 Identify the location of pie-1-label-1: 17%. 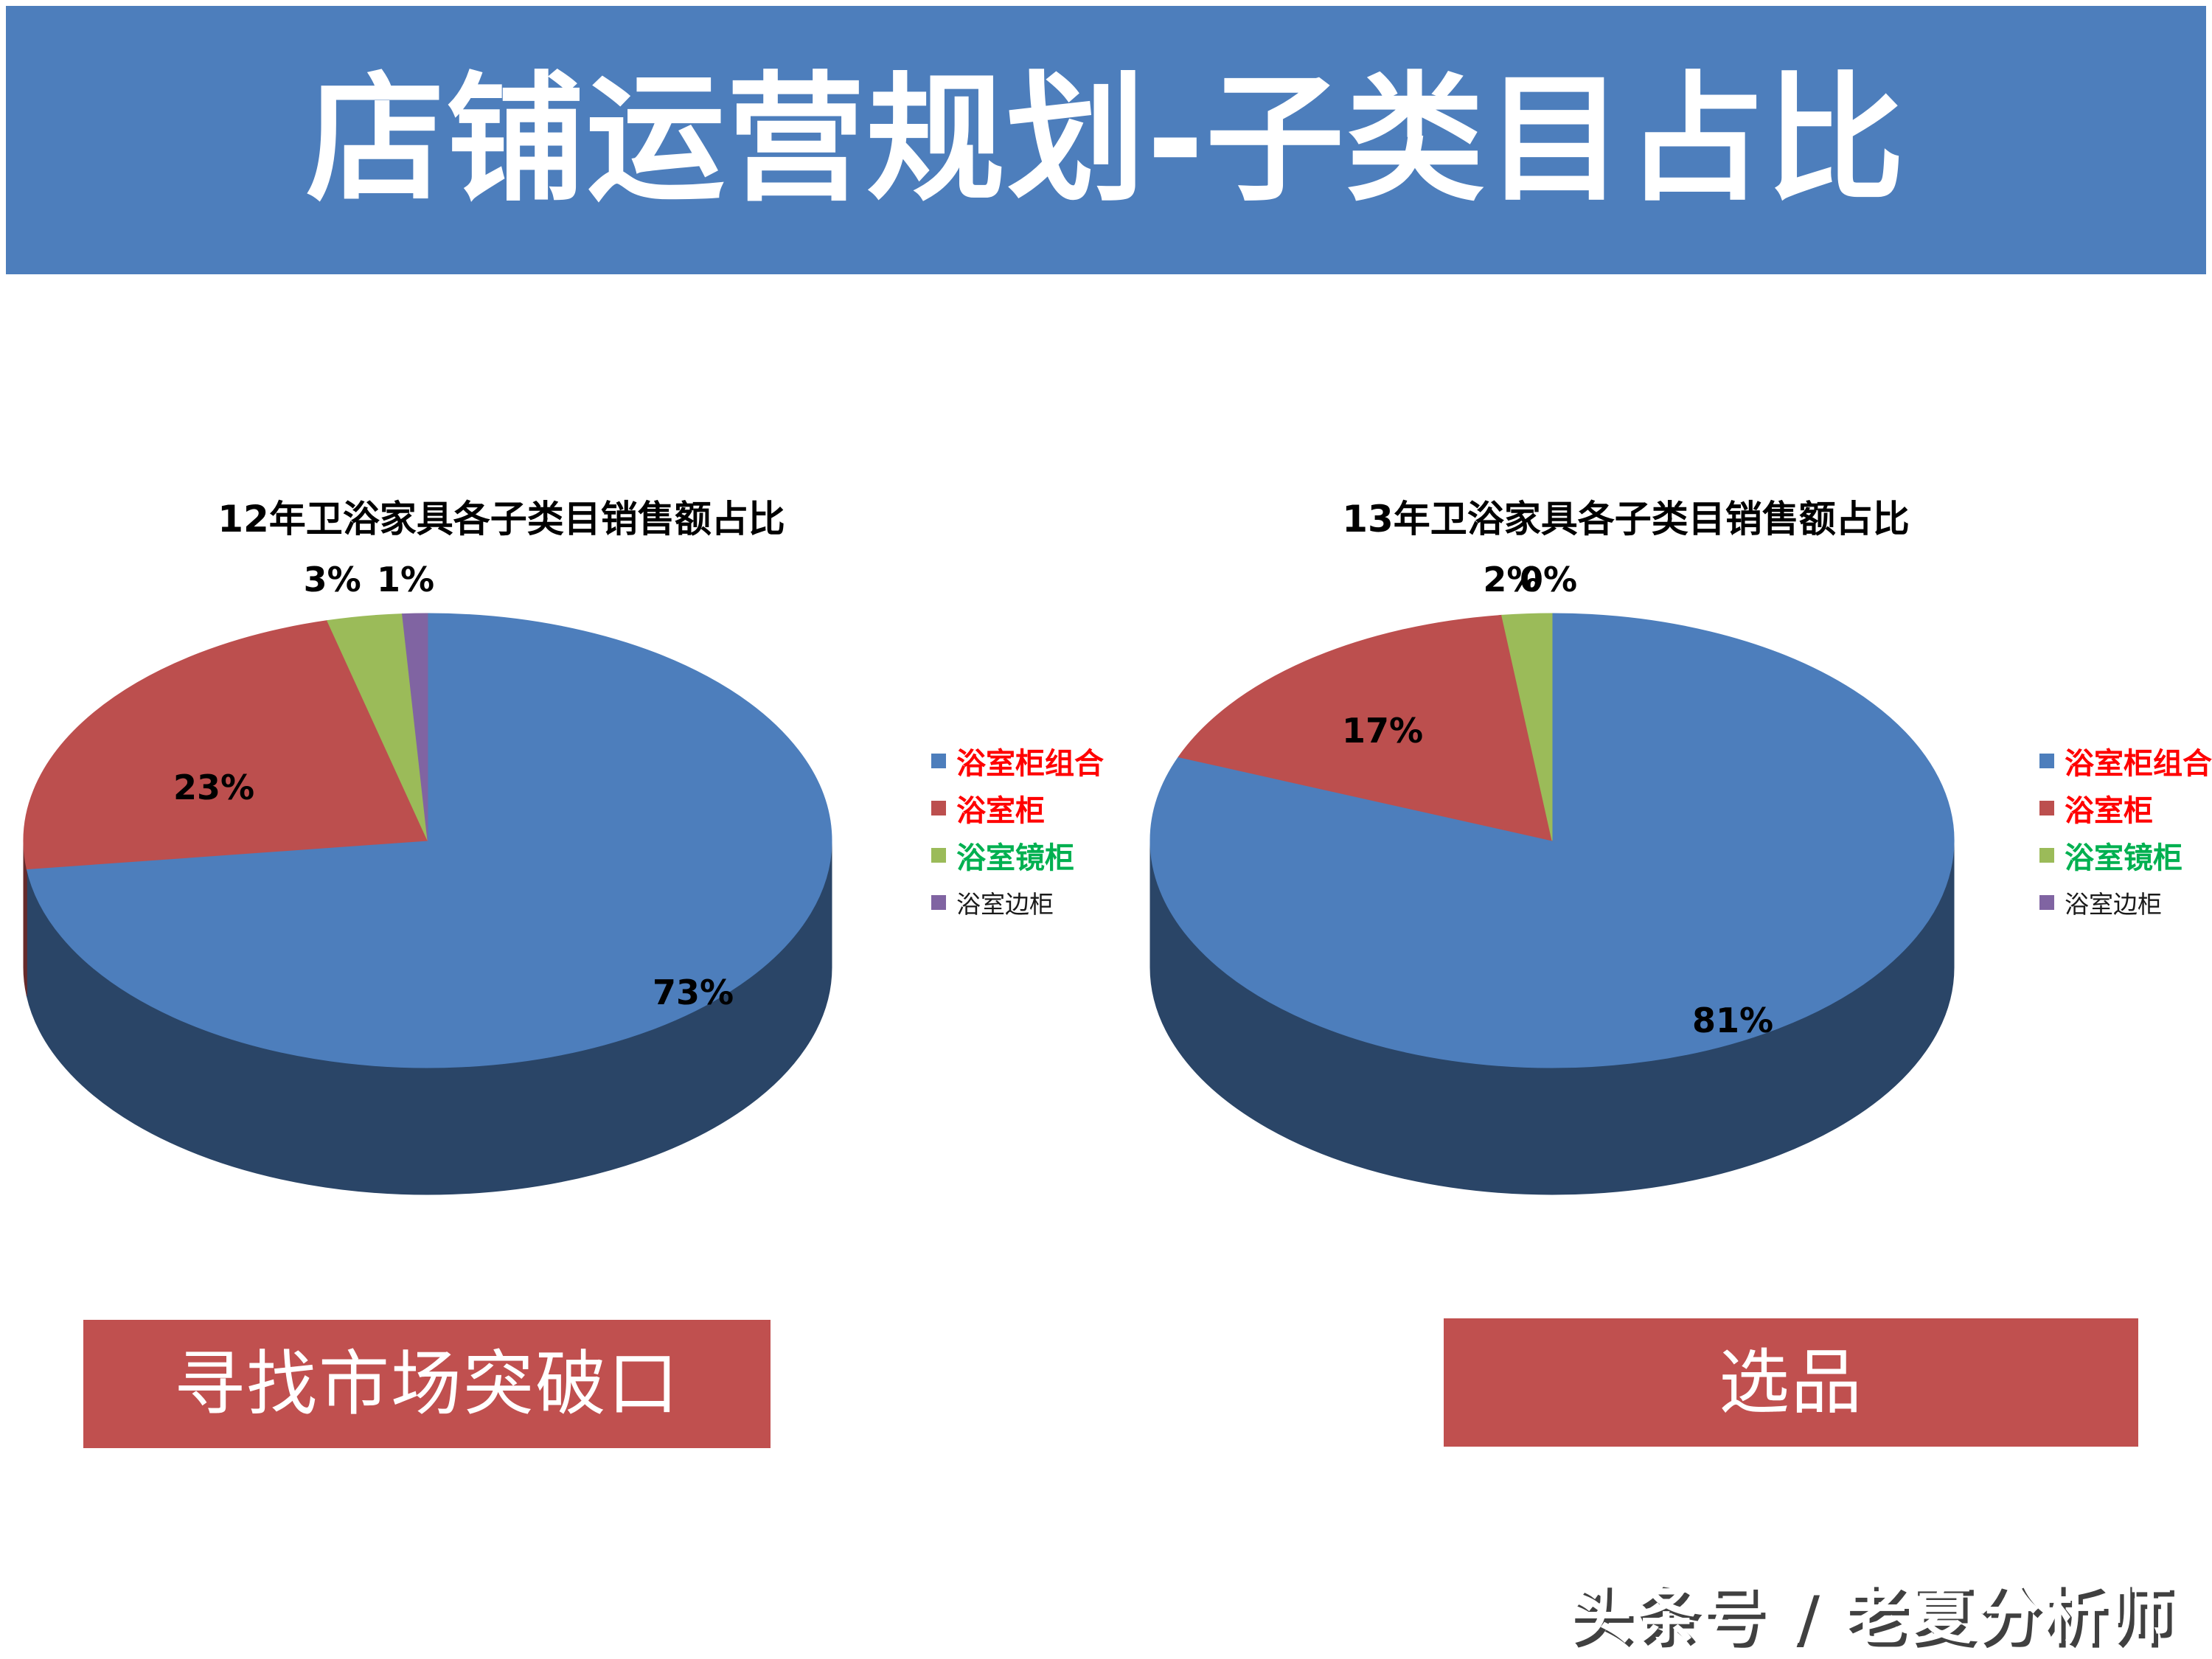
(1382, 731).